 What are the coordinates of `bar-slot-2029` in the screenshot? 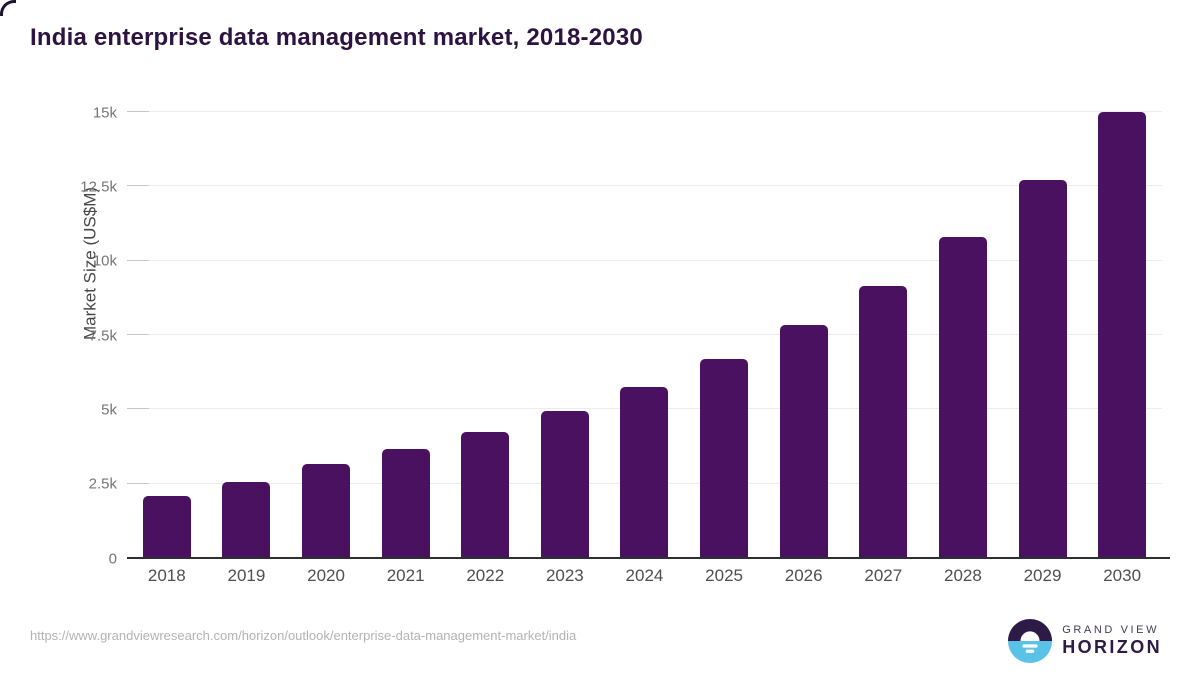 It's located at (1043, 335).